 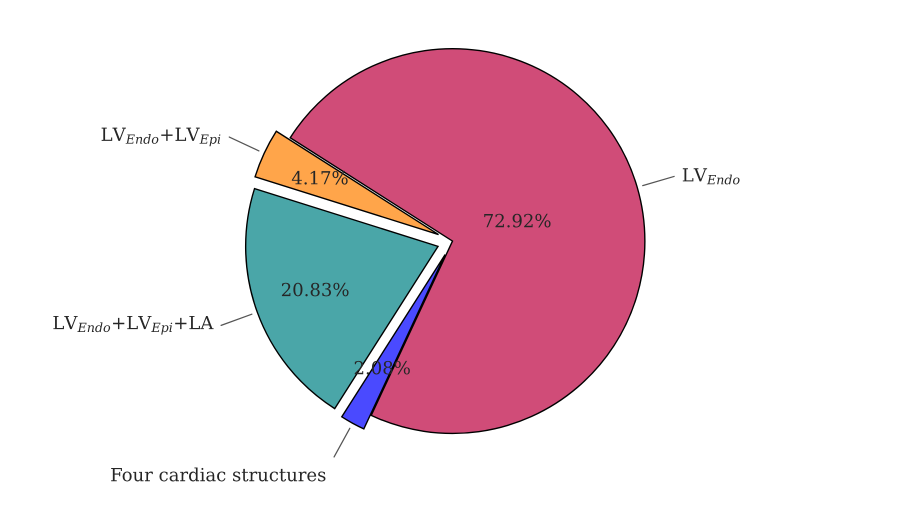 What do you see at coordinates (320, 177) in the screenshot?
I see `data-label: 4.17%` at bounding box center [320, 177].